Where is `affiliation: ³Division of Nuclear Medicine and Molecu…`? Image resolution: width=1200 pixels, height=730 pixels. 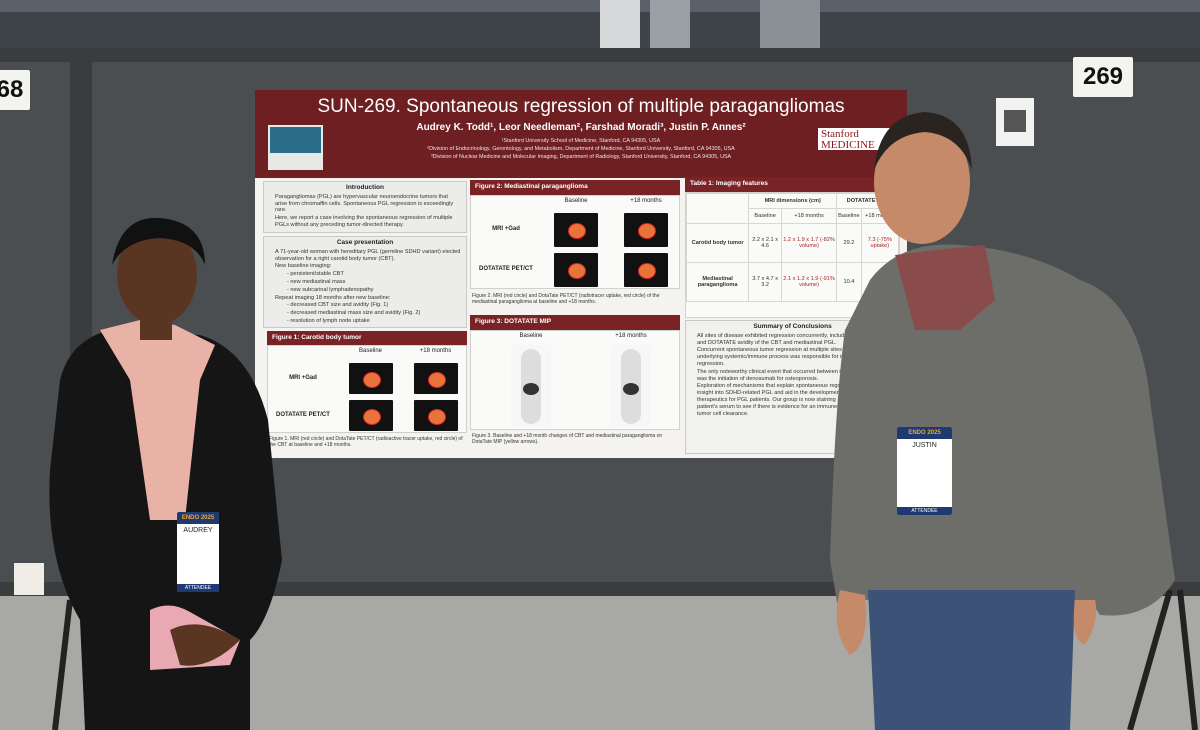 affiliation: ³Division of Nuclear Medicine and Molecu… is located at coordinates (581, 157).